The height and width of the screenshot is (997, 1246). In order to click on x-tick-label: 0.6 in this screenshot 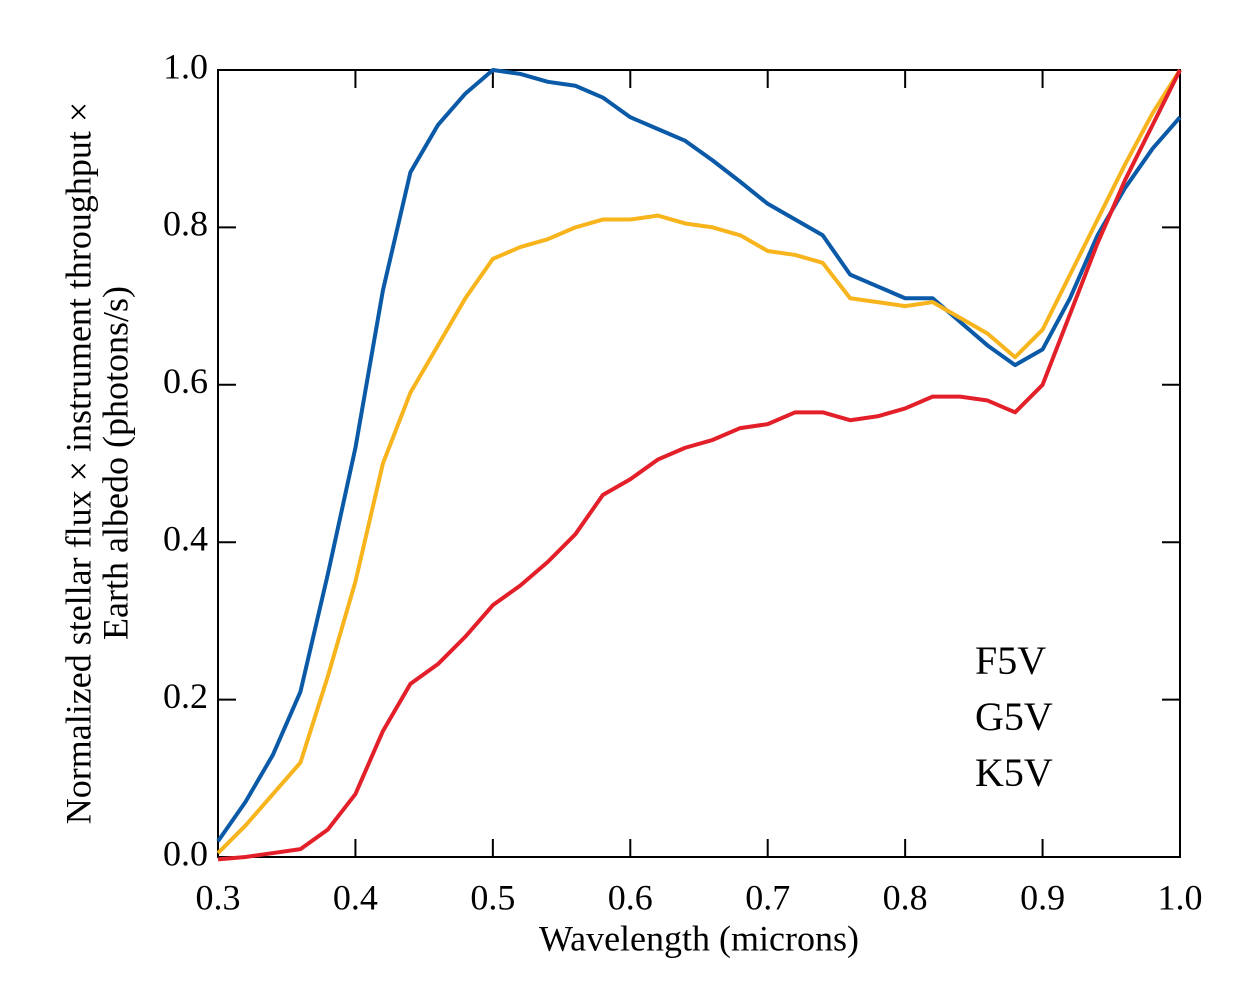, I will do `click(630, 897)`.